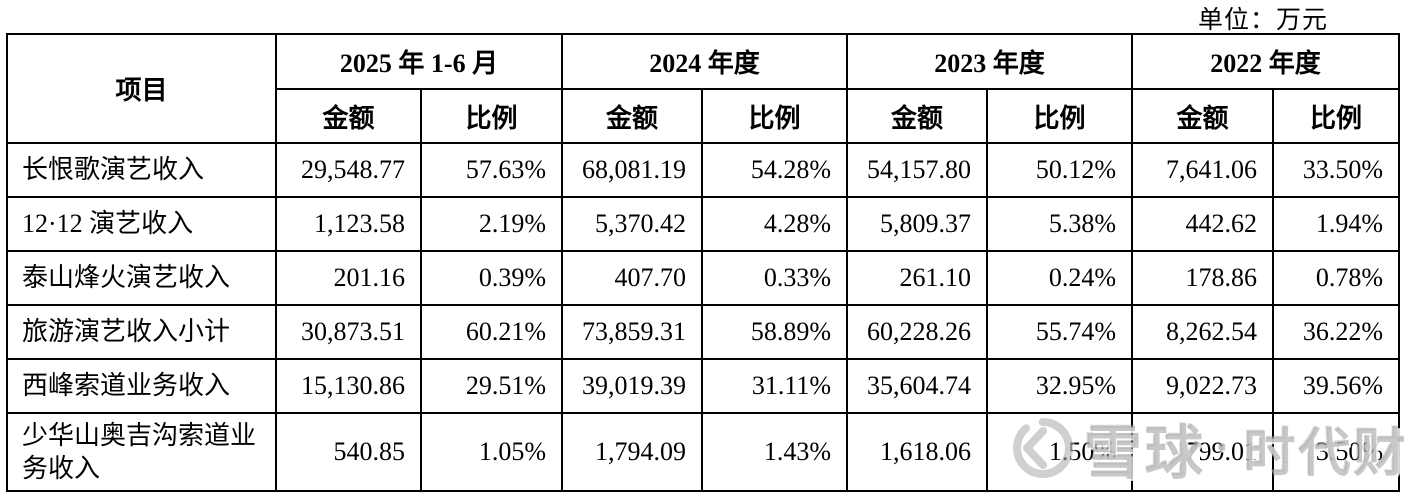 The height and width of the screenshot is (492, 1406). What do you see at coordinates (632, 386) in the screenshot?
I see `amount-cell: 39,019.39` at bounding box center [632, 386].